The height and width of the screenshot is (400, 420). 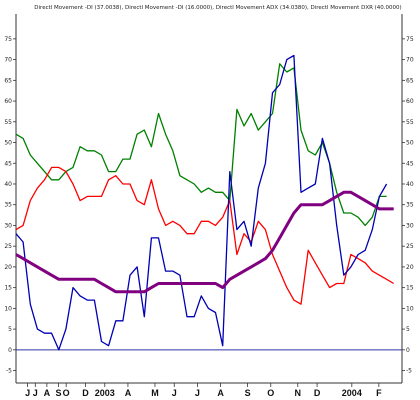 What do you see at coordinates (410, 184) in the screenshot?
I see `y-tick-label-right: 40` at bounding box center [410, 184].